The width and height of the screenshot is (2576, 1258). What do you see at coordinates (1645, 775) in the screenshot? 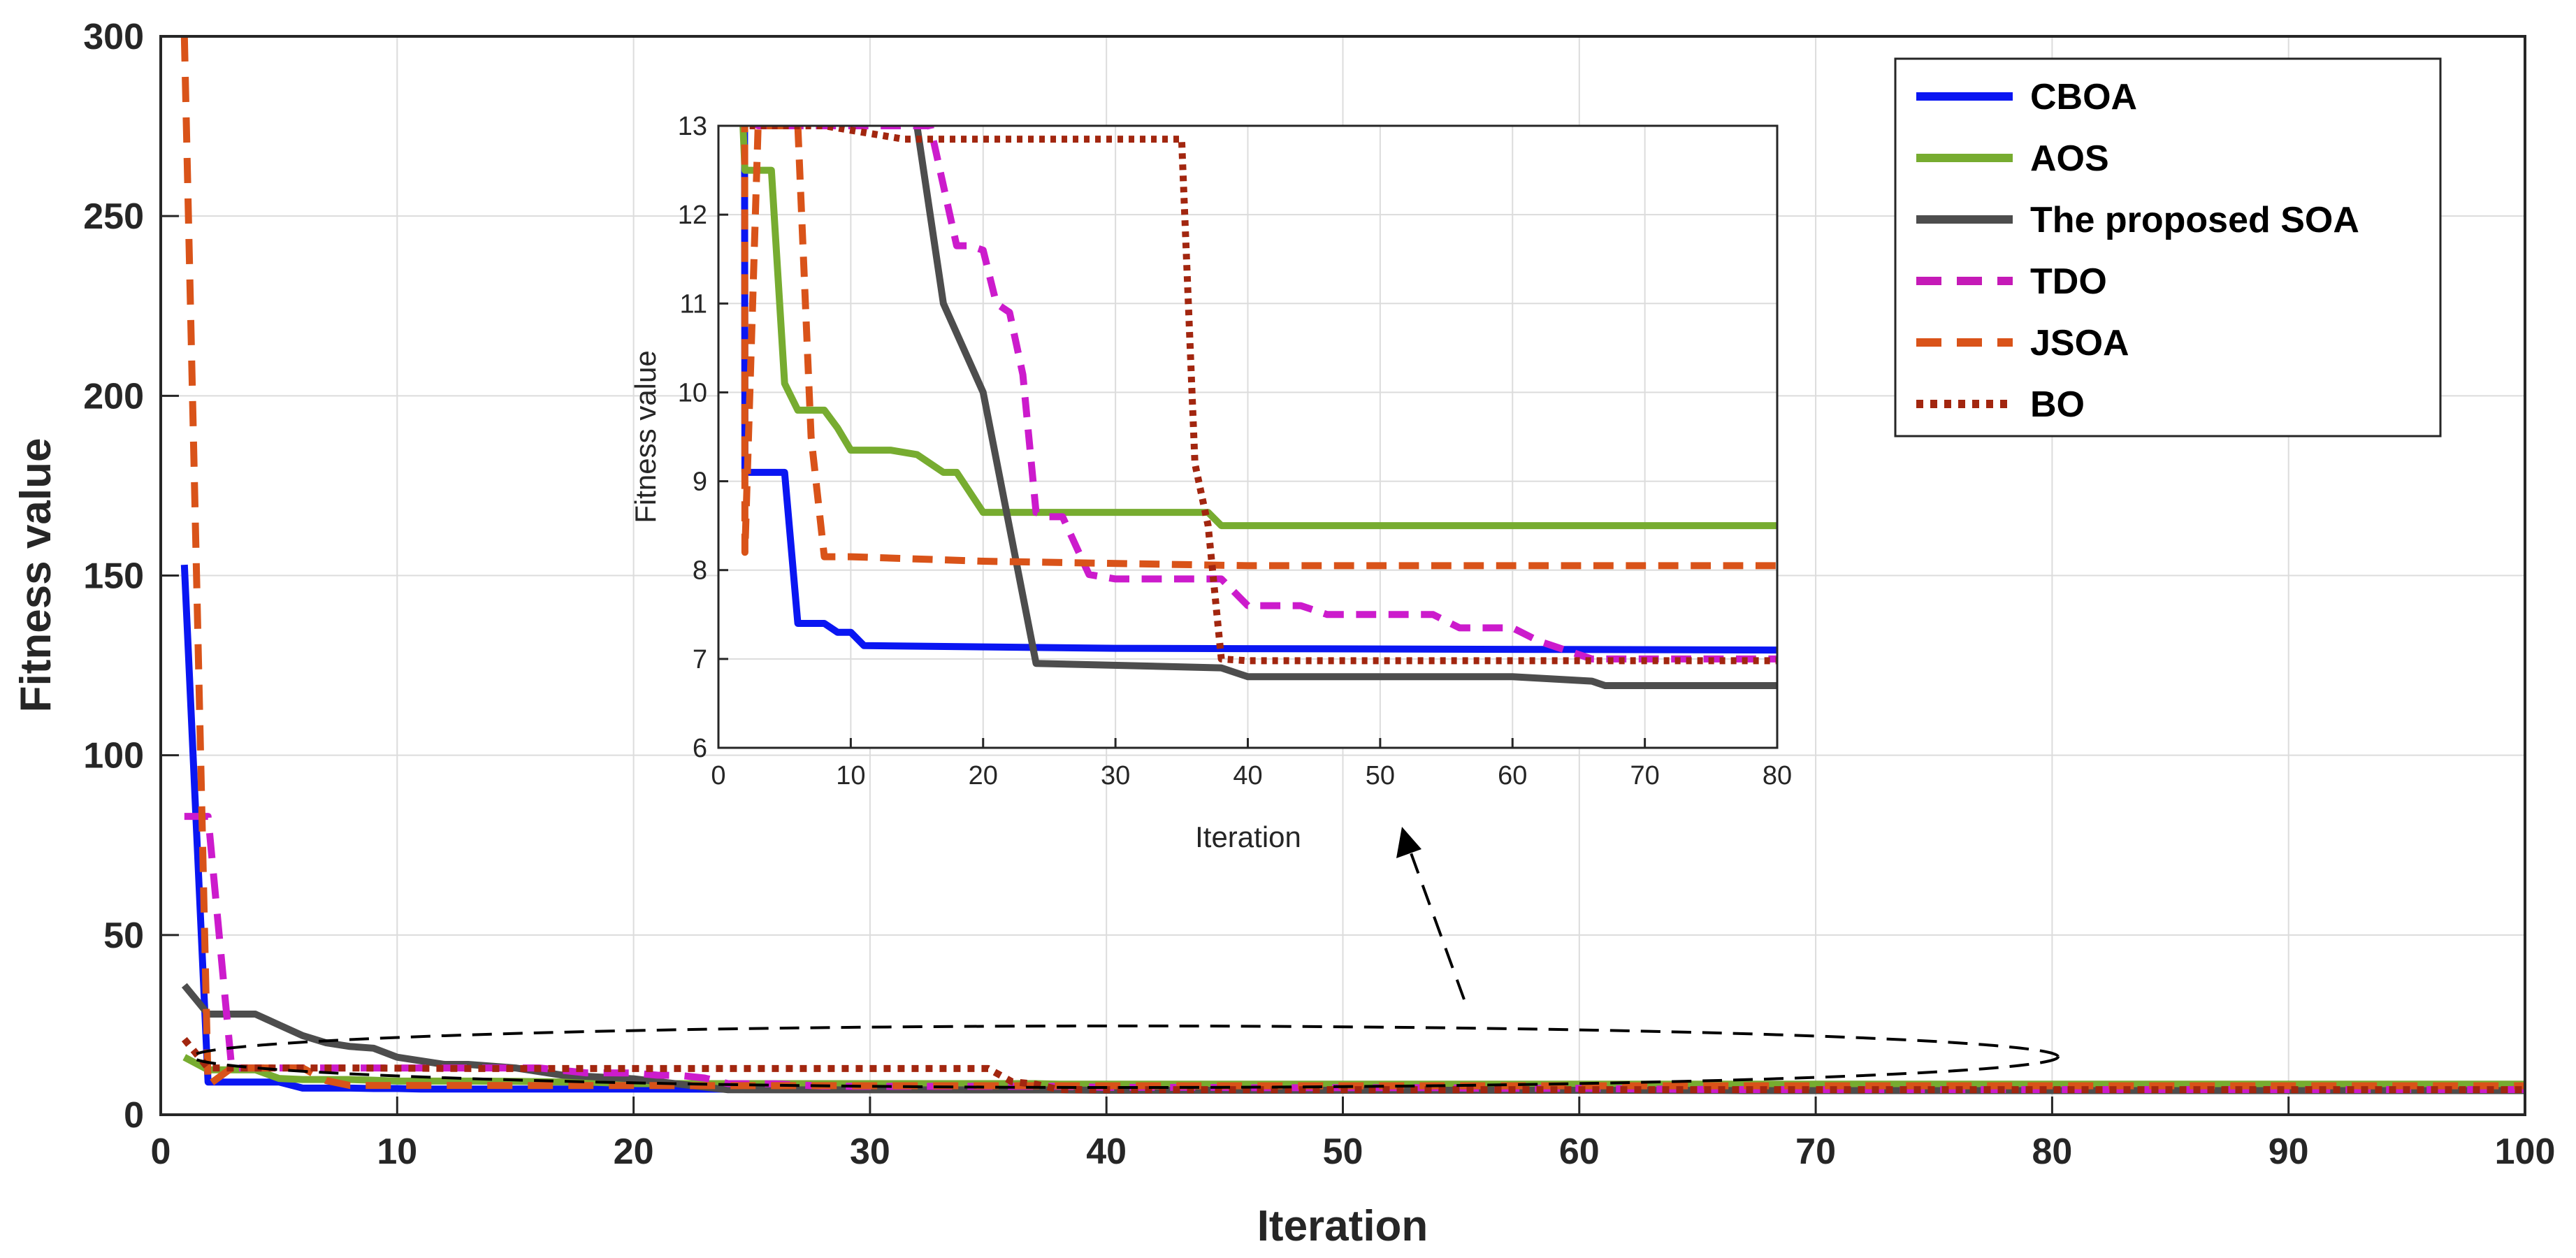
I see `inset-x-tick-label: 70` at bounding box center [1645, 775].